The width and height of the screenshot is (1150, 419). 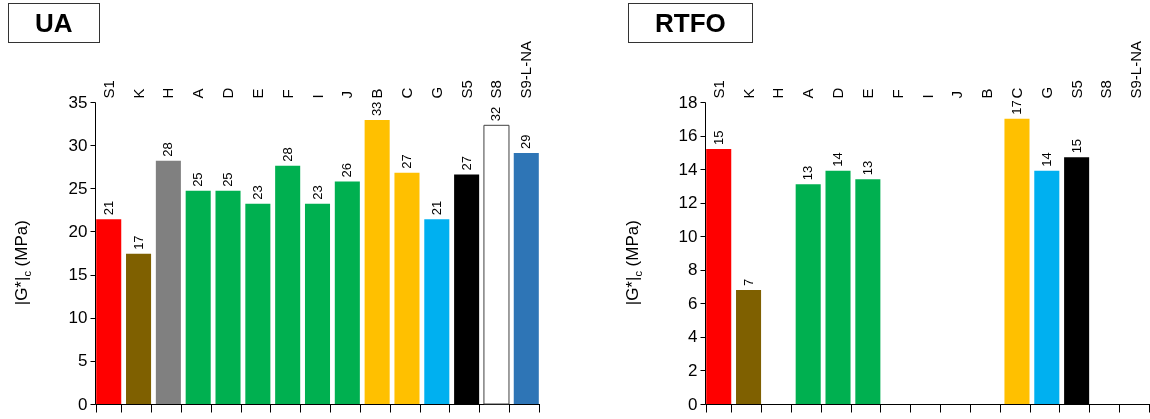 What do you see at coordinates (377, 109) in the screenshot?
I see `data-label: 33` at bounding box center [377, 109].